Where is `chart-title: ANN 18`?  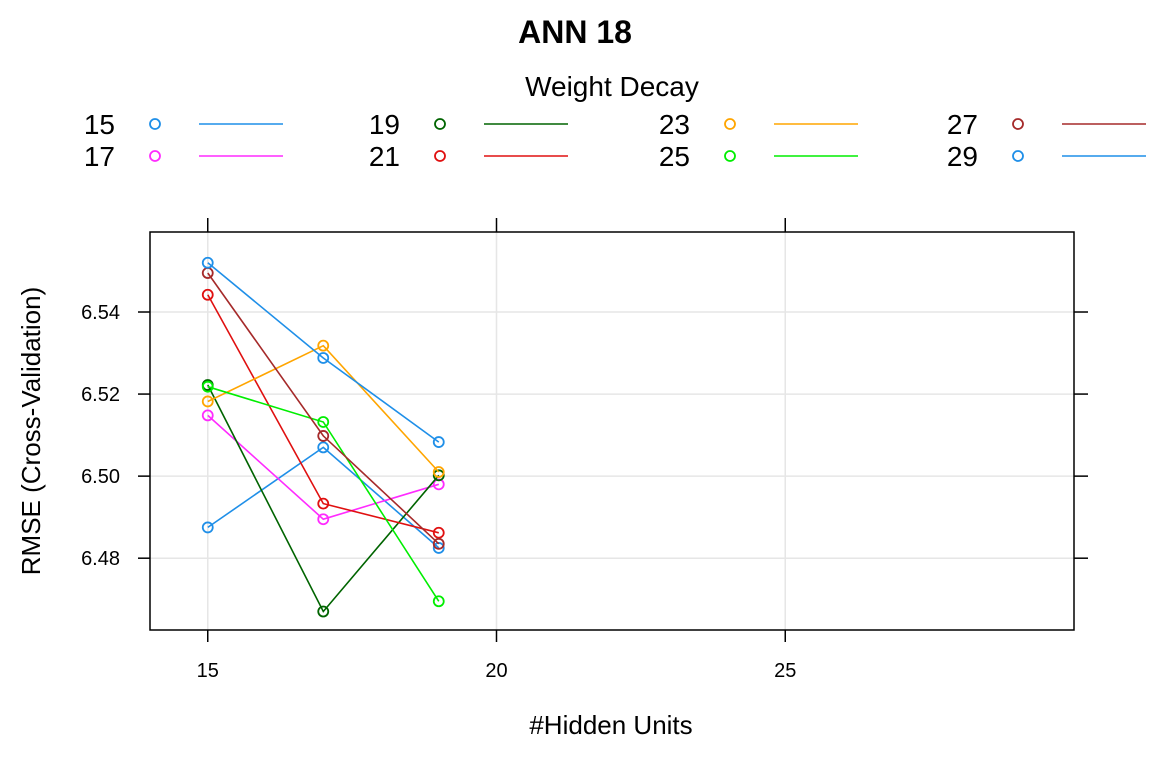 chart-title: ANN 18 is located at coordinates (575, 32).